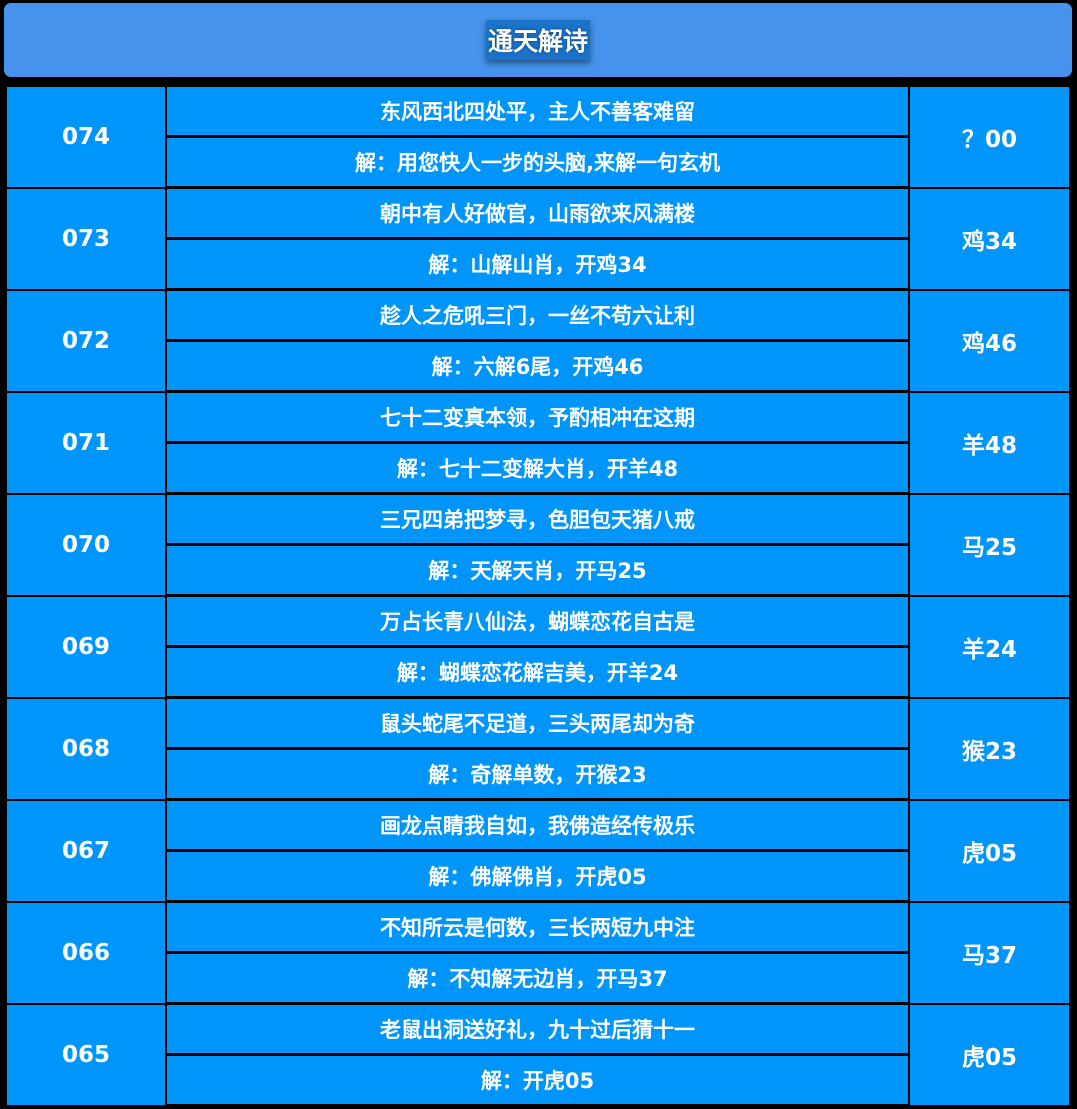 This screenshot has height=1109, width=1077. Describe the element at coordinates (537, 774) in the screenshot. I see `solution-text: 解：奇解单数，开猴23` at that location.